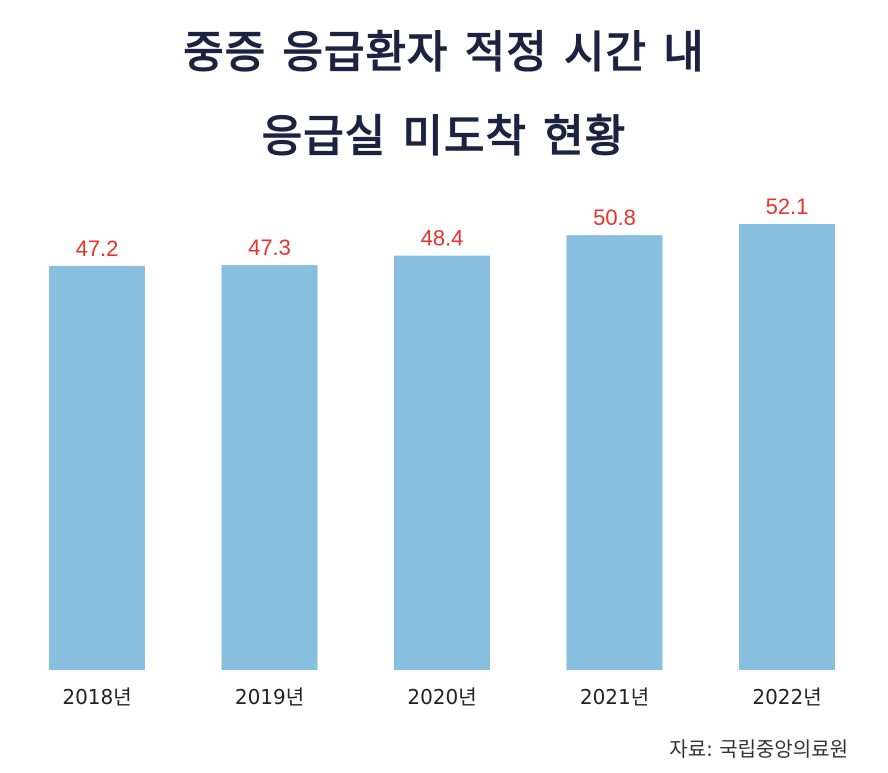  What do you see at coordinates (614, 217) in the screenshot?
I see `value-label-3: 50.8` at bounding box center [614, 217].